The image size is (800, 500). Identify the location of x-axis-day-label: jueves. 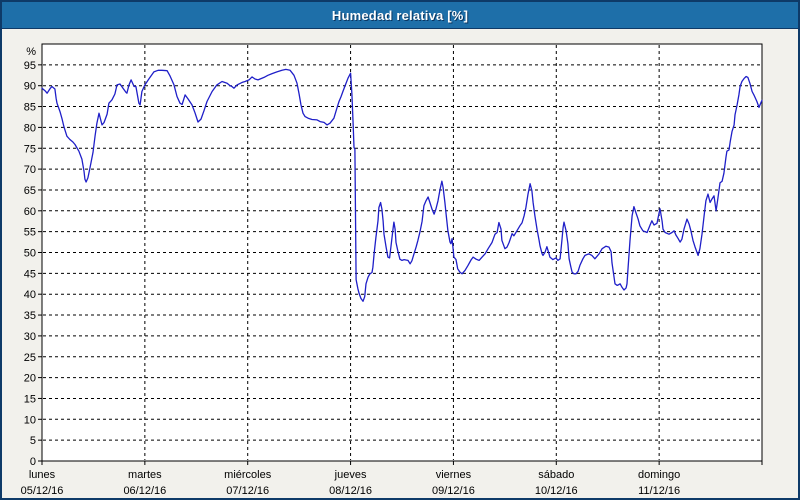
(350, 475).